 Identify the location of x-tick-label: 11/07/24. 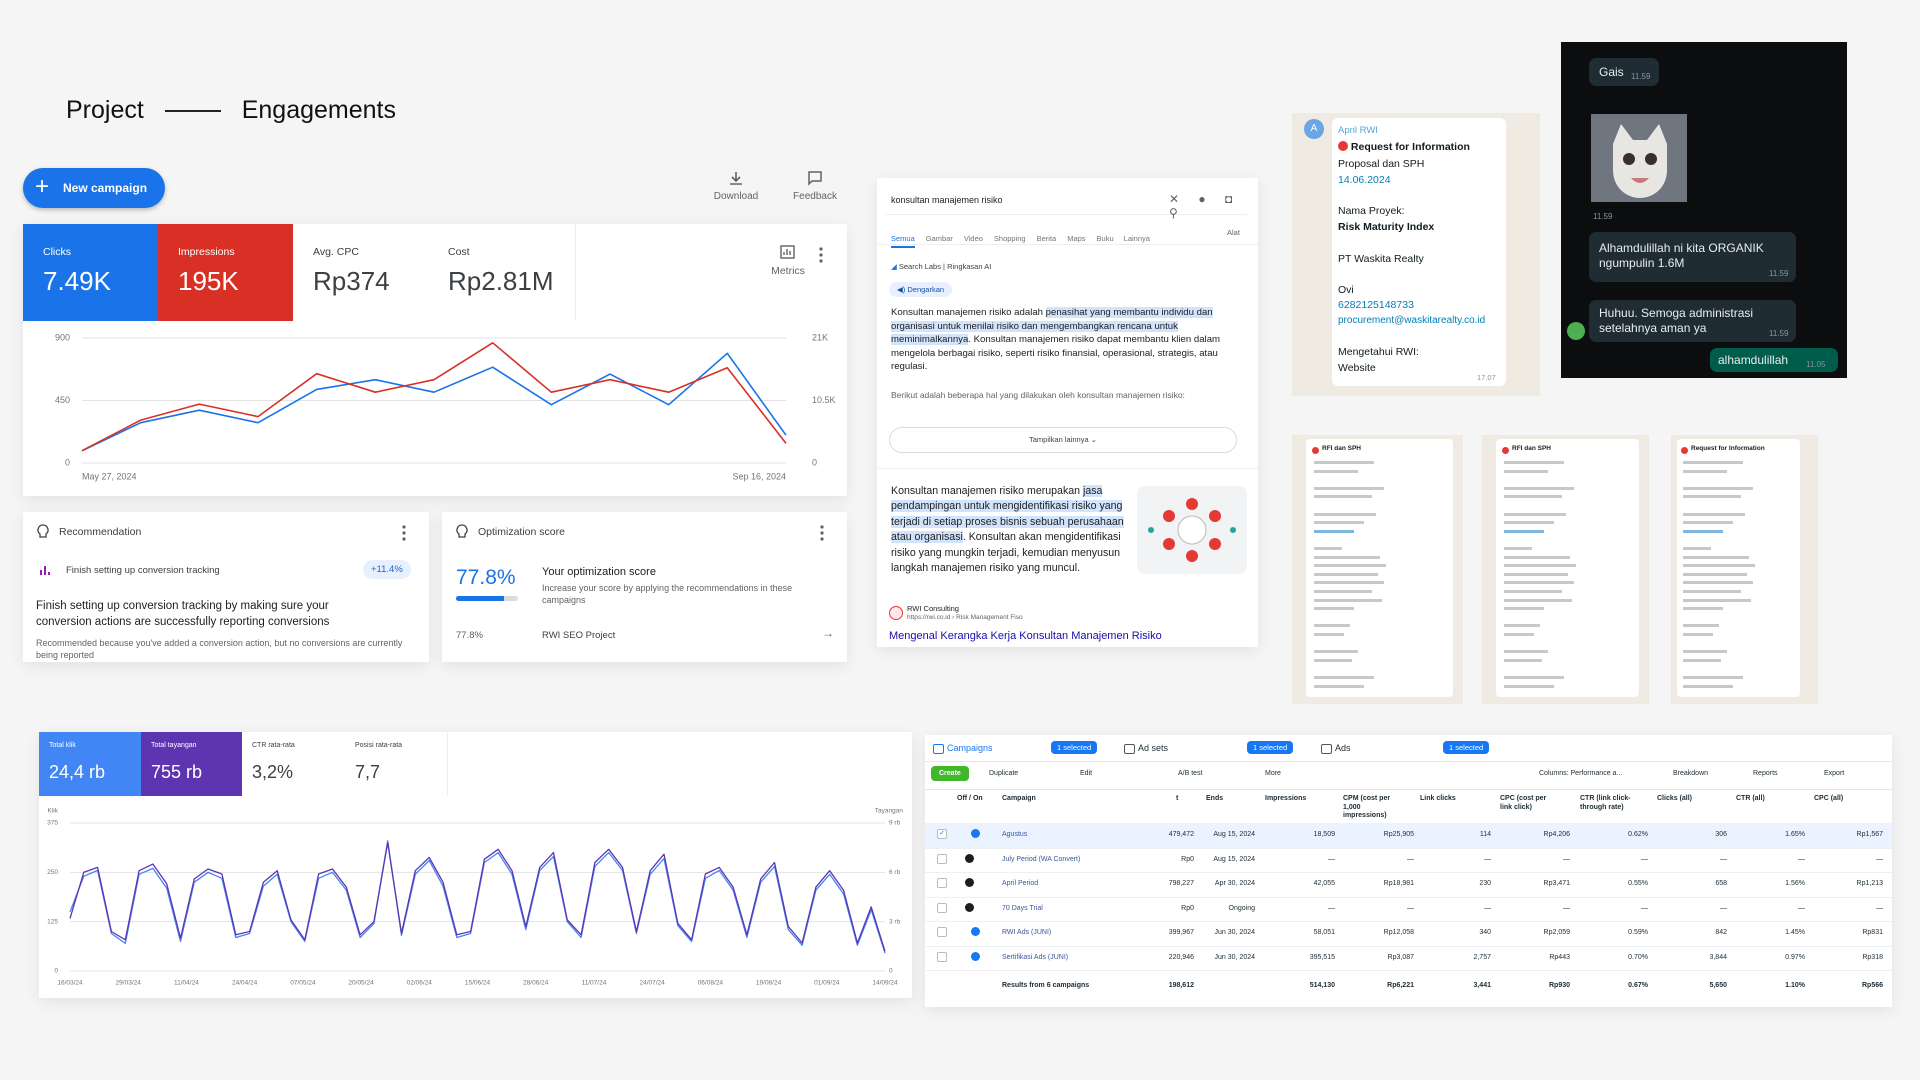
(594, 983).